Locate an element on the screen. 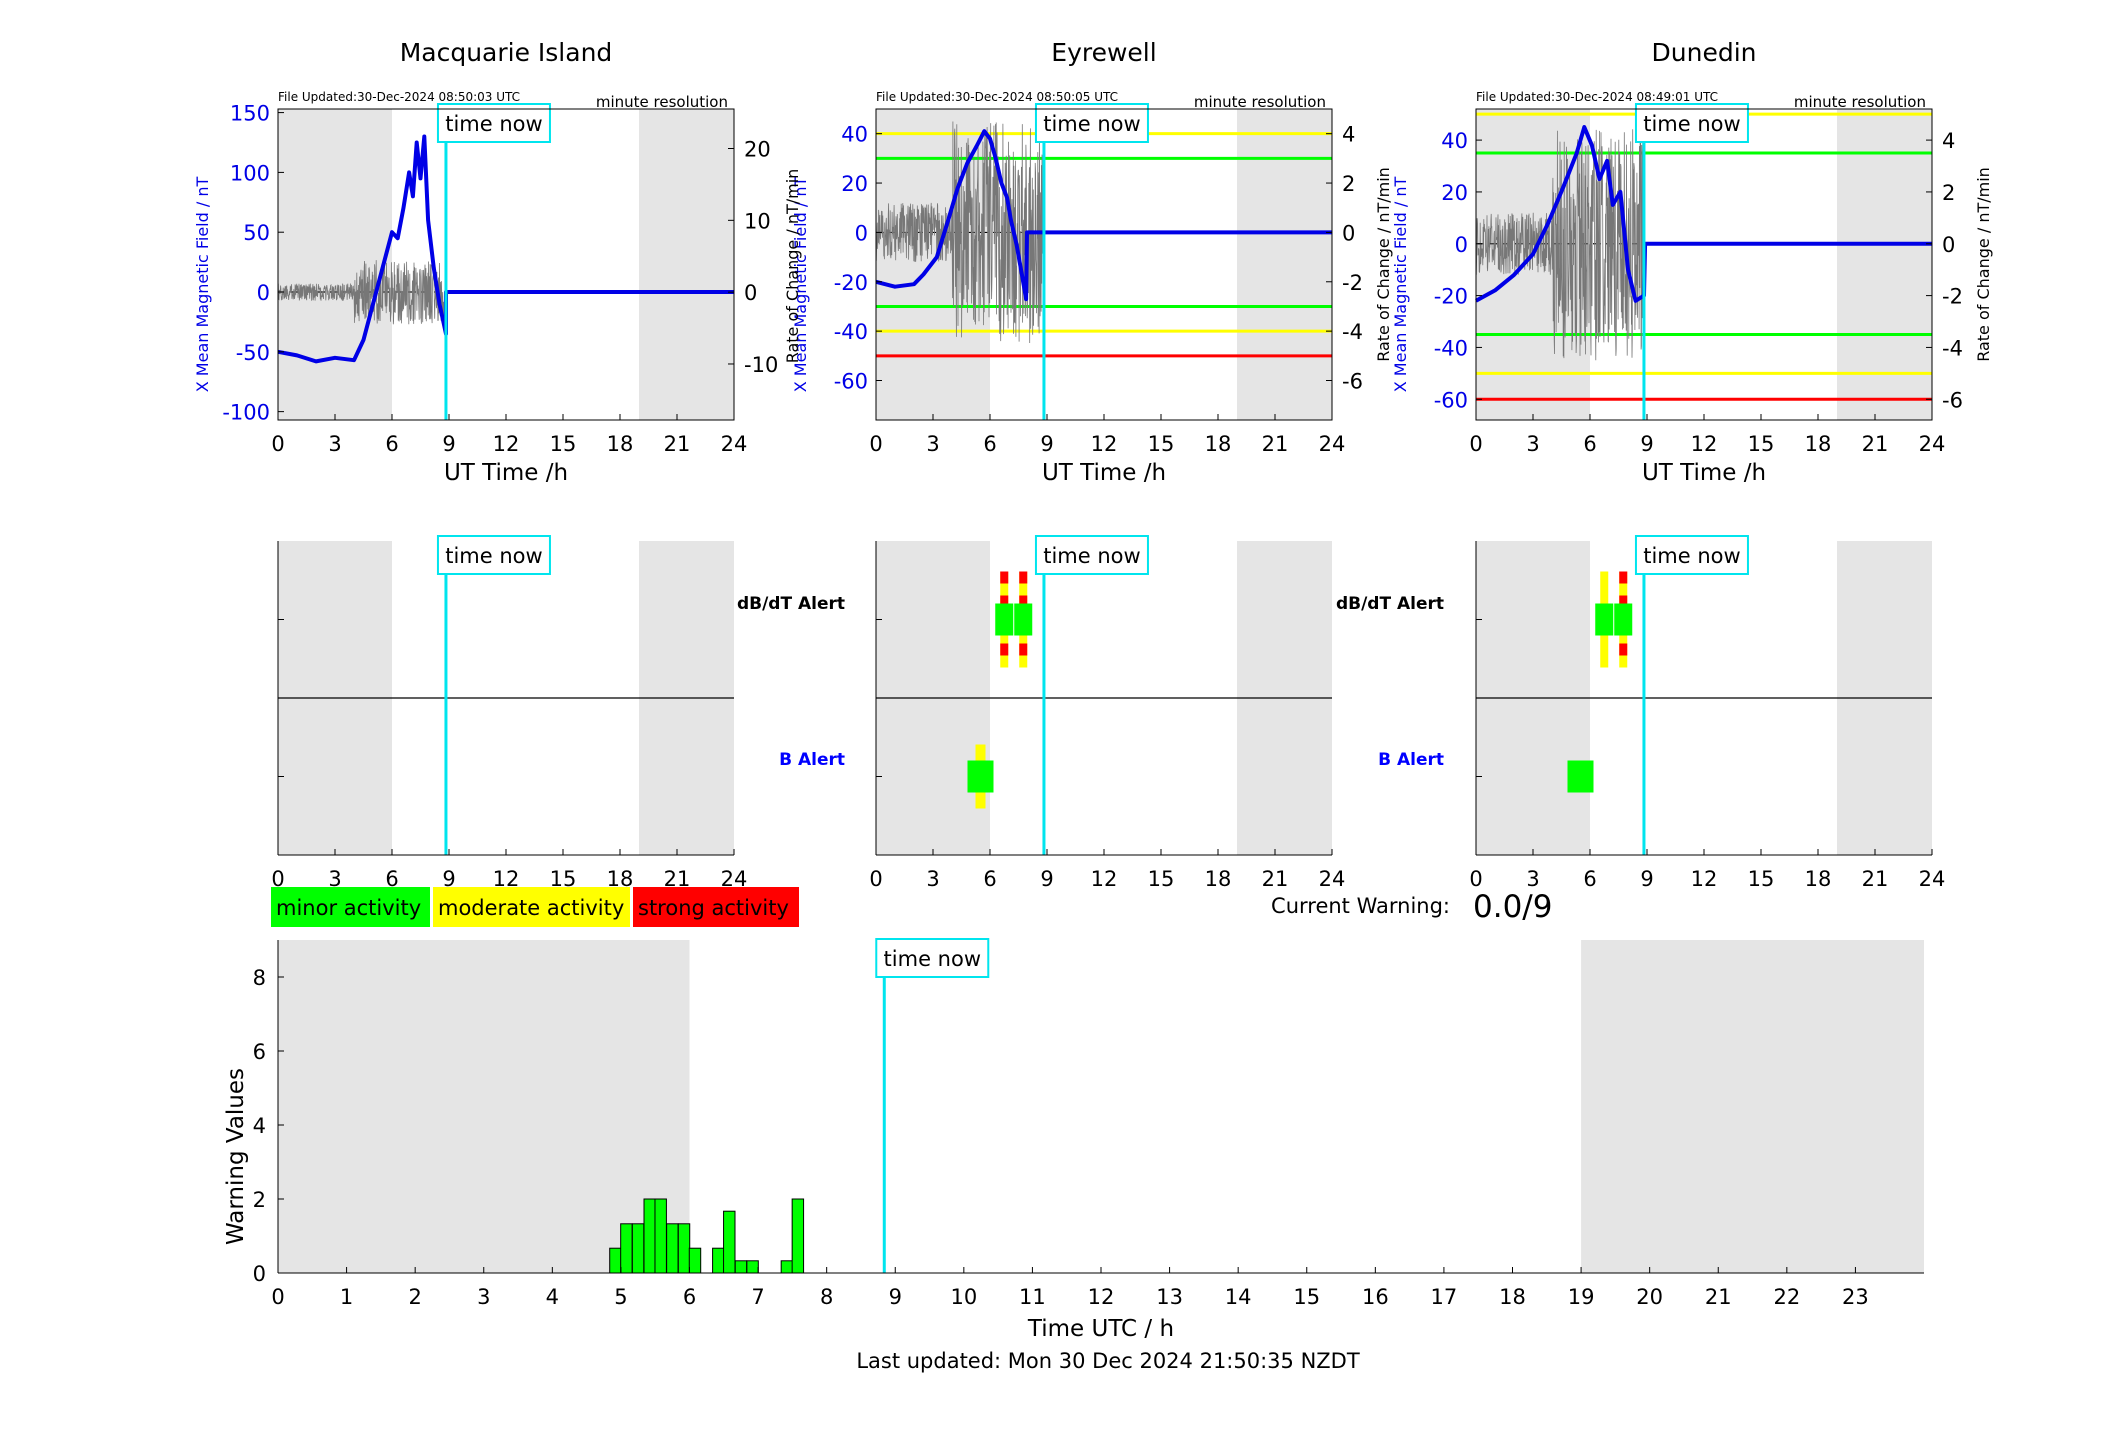 This screenshot has height=1437, width=2117. left-tick-label: 50 is located at coordinates (256, 233).